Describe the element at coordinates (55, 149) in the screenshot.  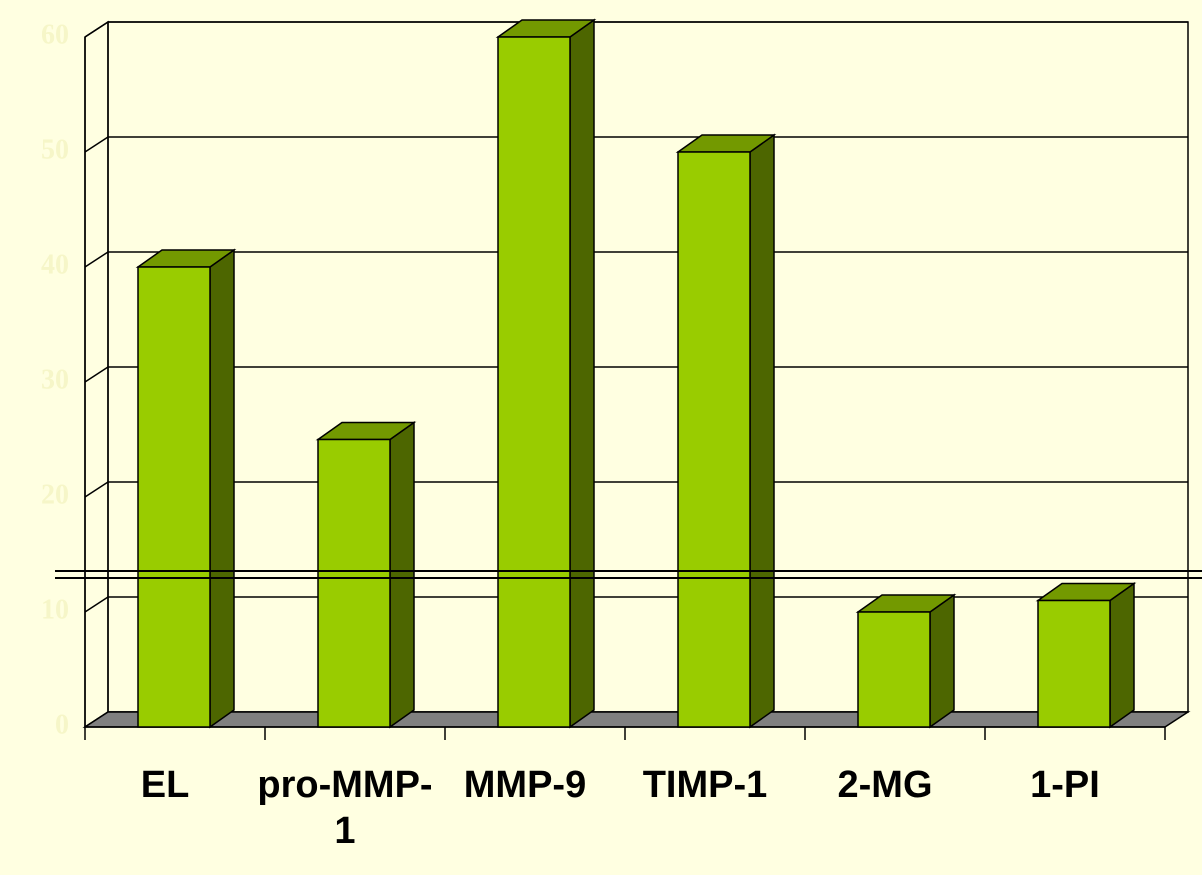
I see `y-tick-label: 50` at that location.